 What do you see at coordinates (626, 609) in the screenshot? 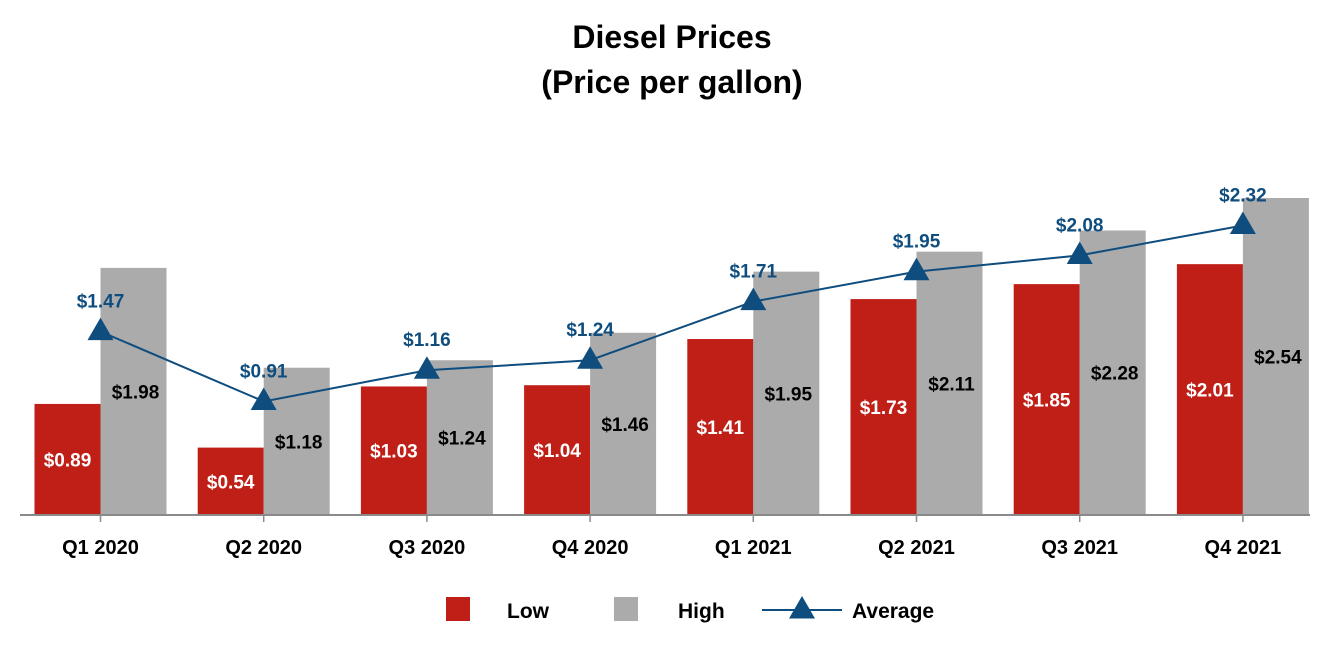
I see `legend-high-swatch` at bounding box center [626, 609].